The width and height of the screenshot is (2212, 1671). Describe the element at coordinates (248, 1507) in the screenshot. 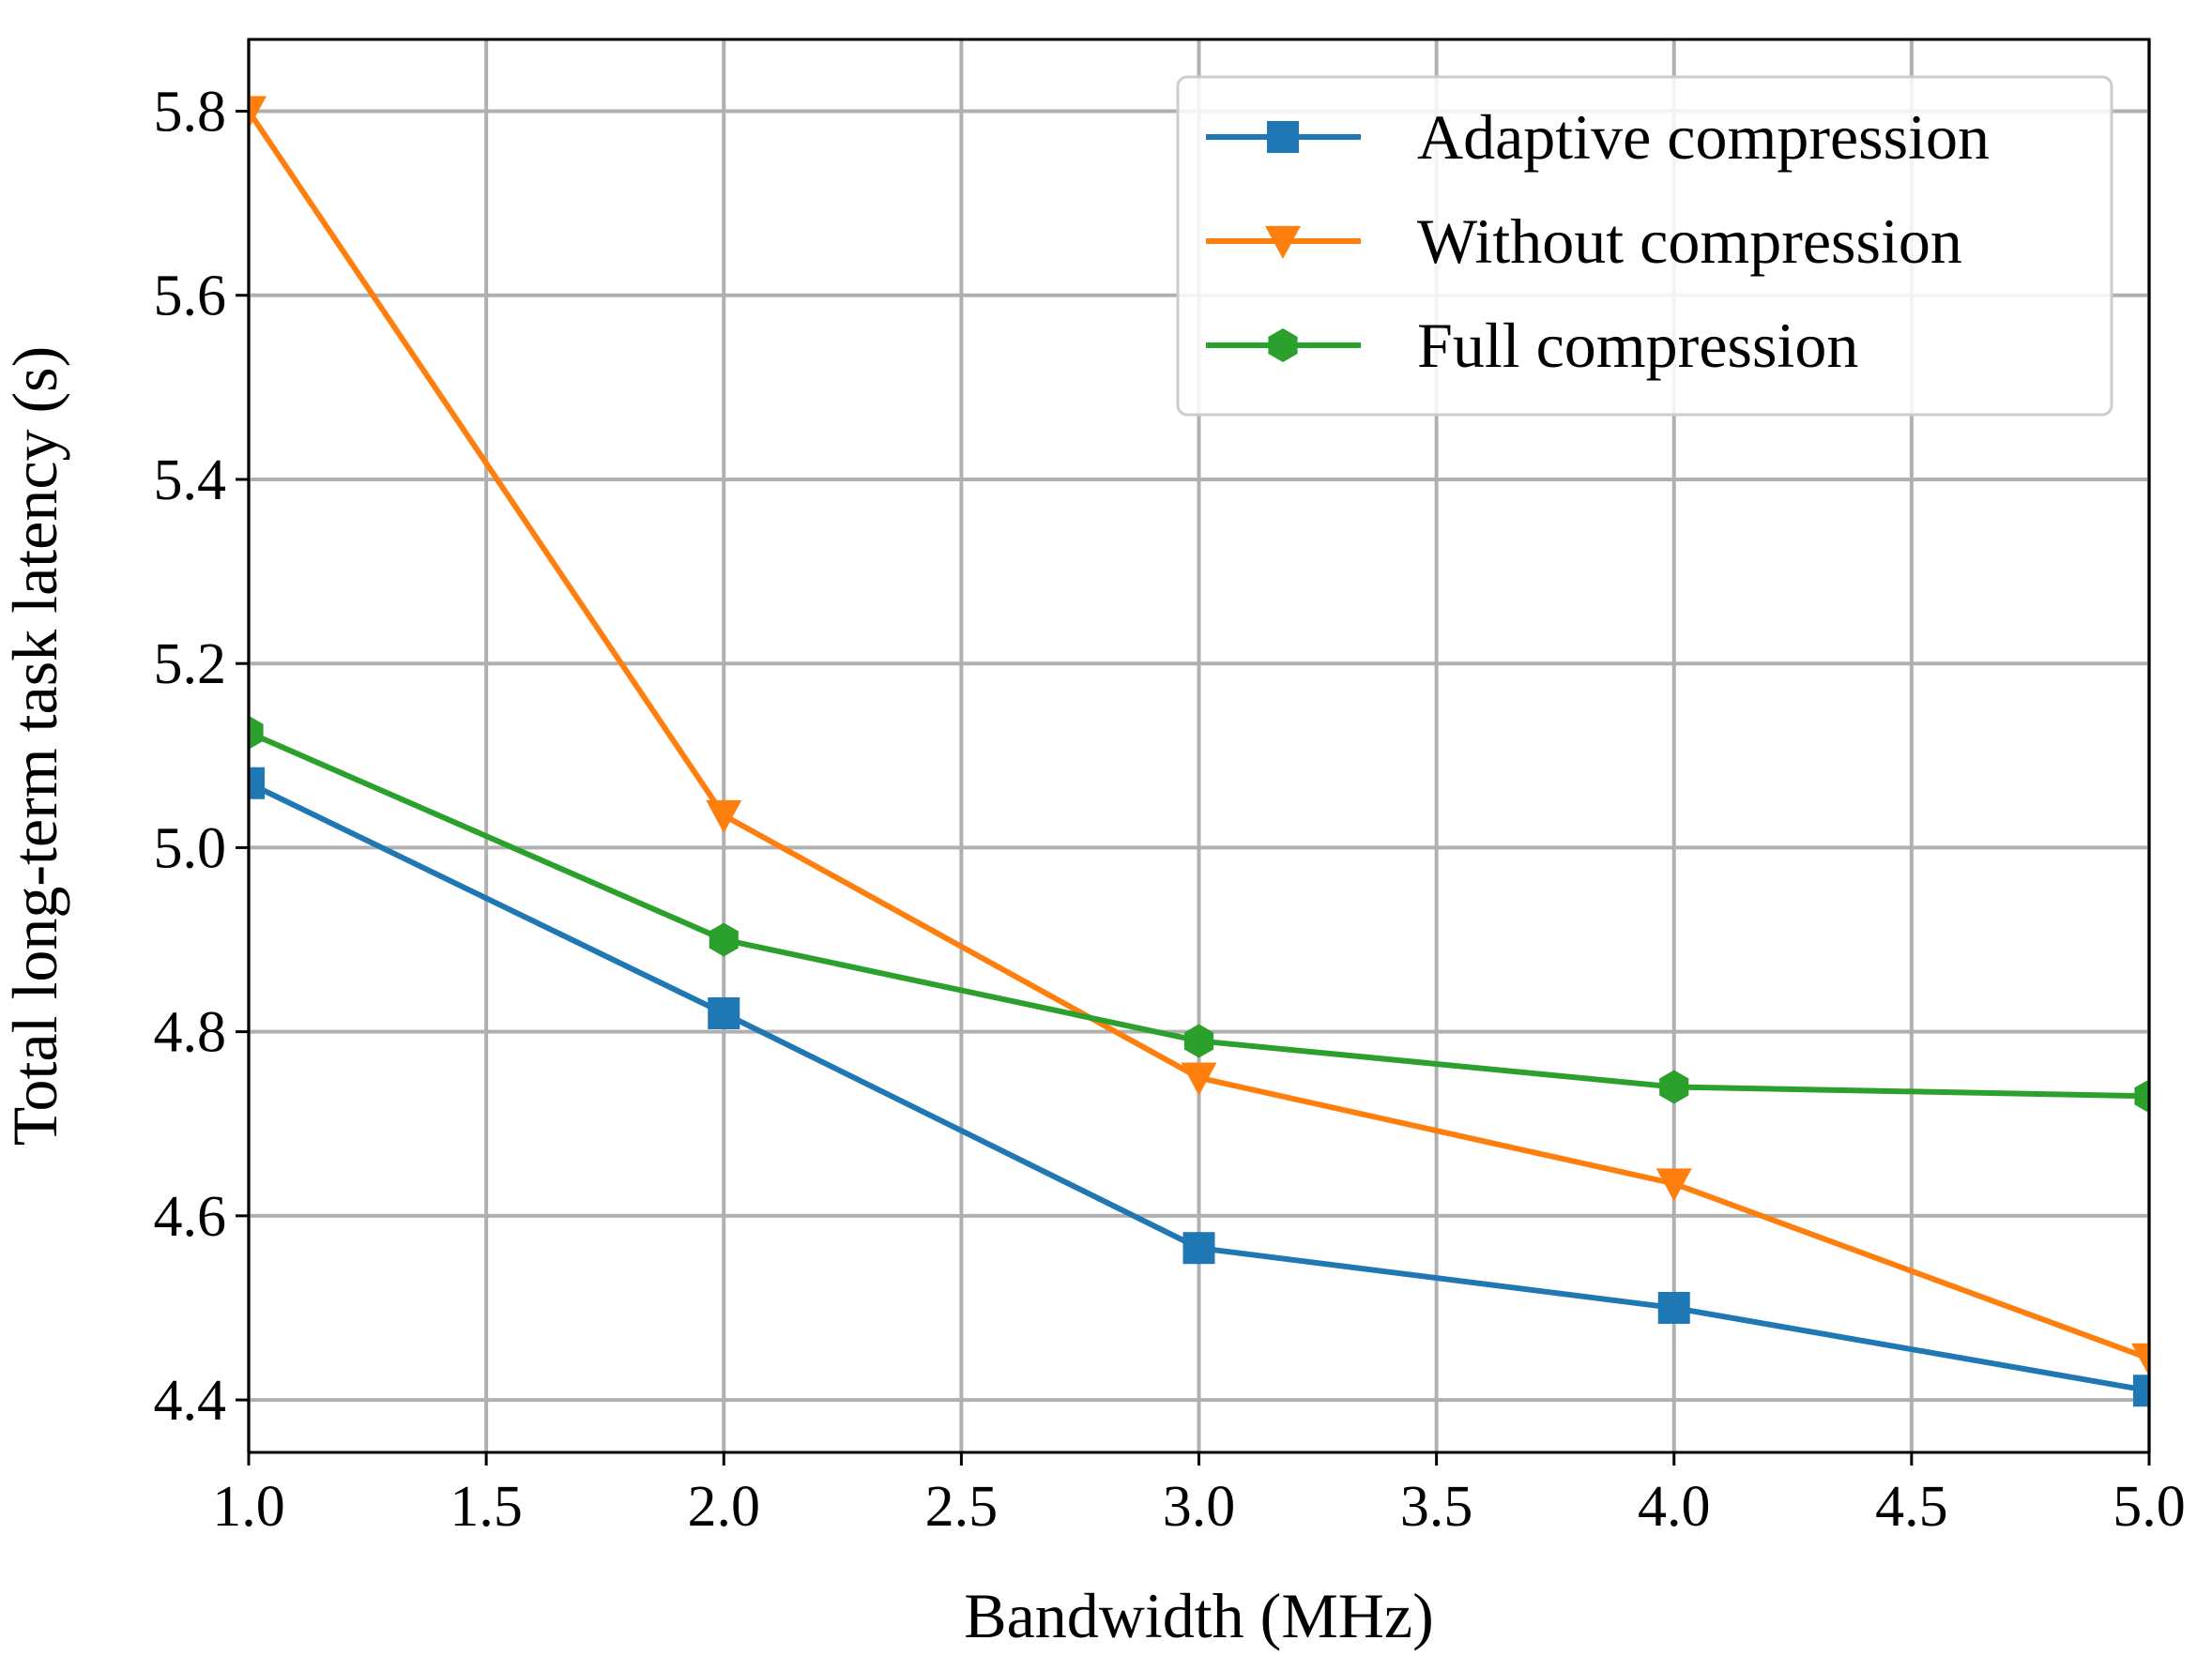

I see `x-tick-label: 1.0` at that location.